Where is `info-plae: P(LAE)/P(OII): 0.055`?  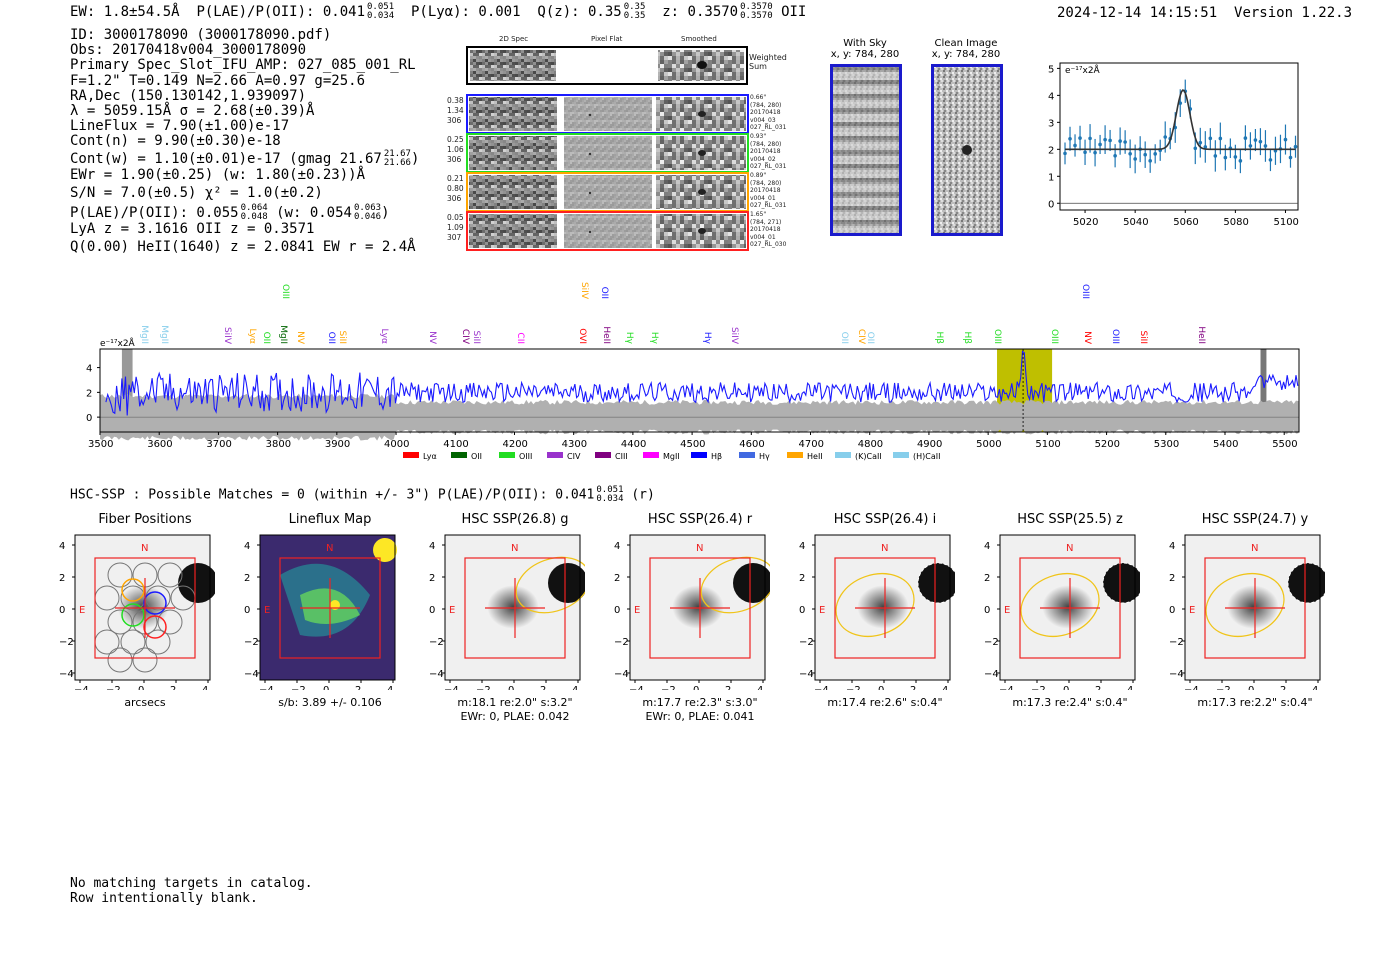
info-plae: P(LAE)/P(OII): 0.055 is located at coordinates (154, 212).